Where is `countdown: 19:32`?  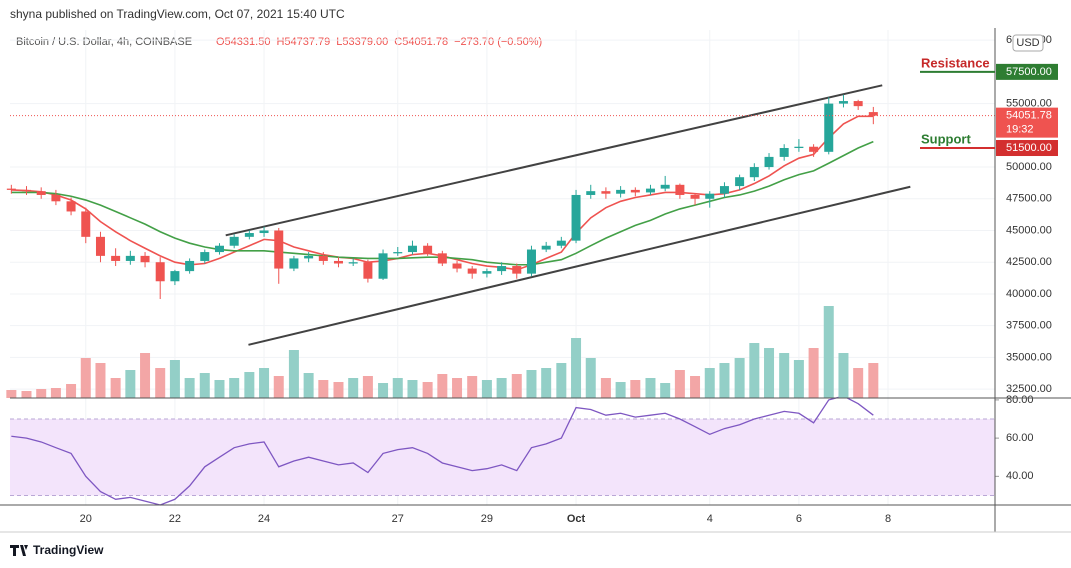
countdown: 19:32 is located at coordinates (1020, 130).